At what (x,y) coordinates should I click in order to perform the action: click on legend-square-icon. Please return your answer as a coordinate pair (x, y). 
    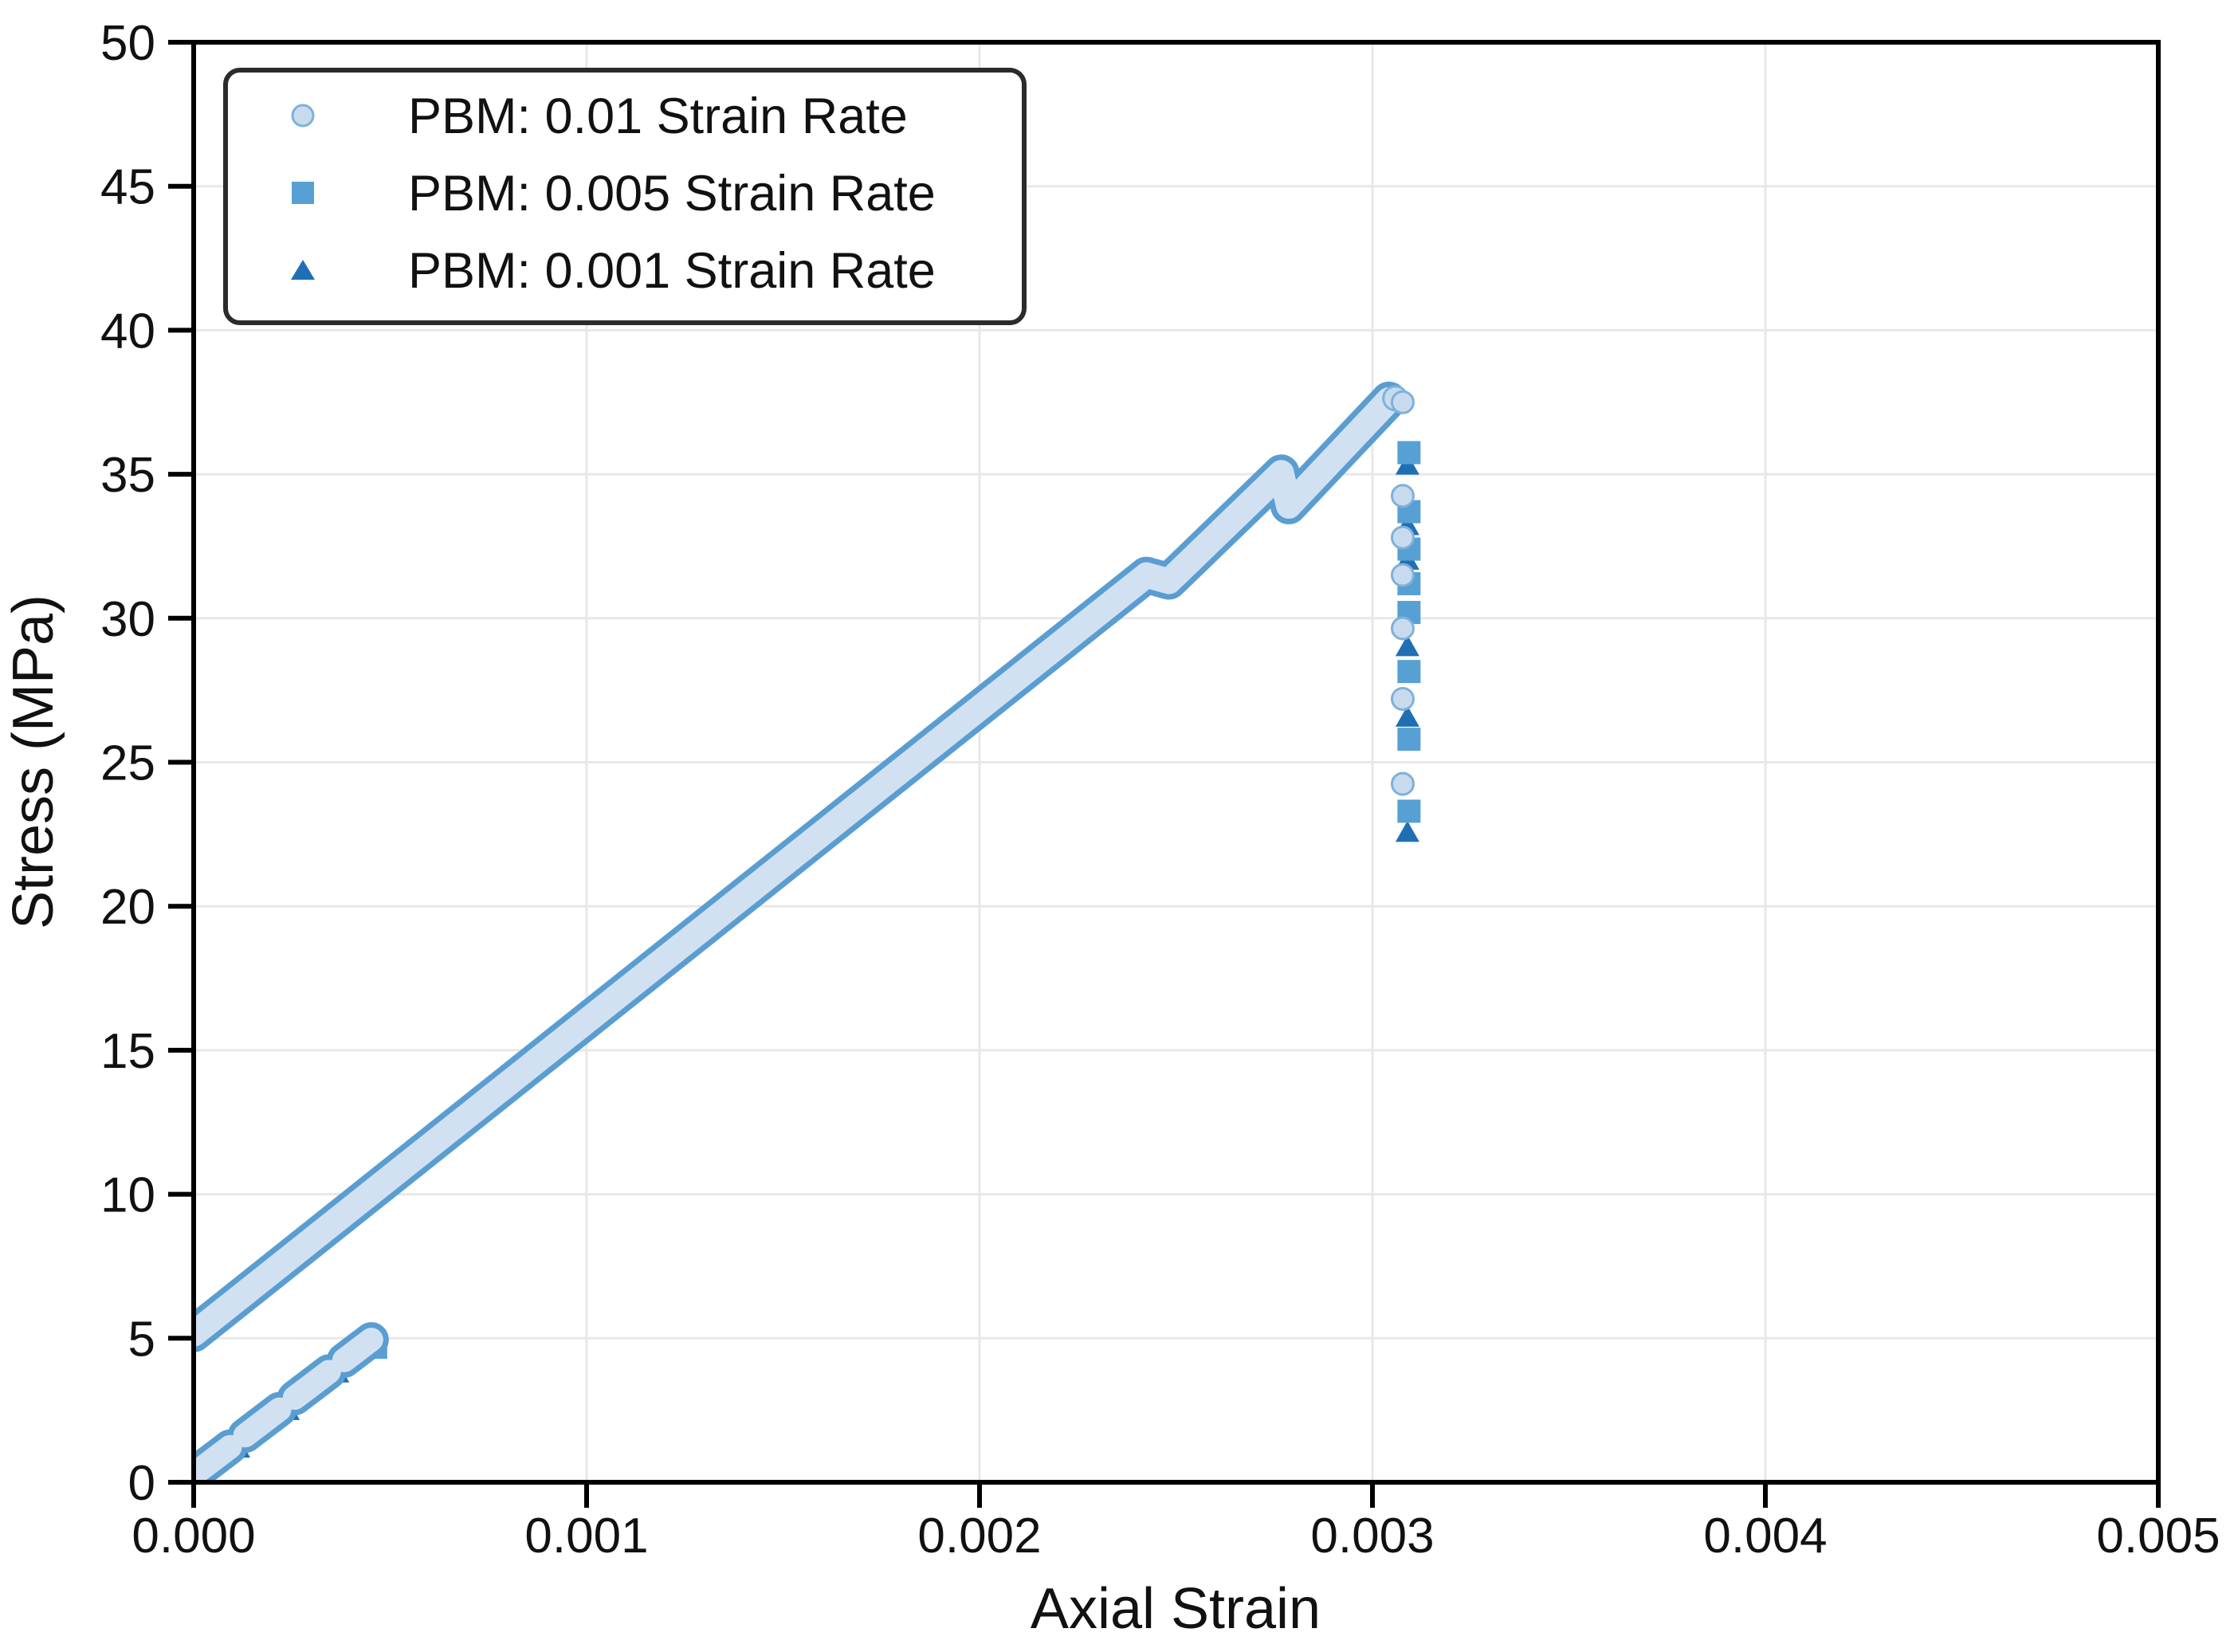
    Looking at the image, I should click on (303, 193).